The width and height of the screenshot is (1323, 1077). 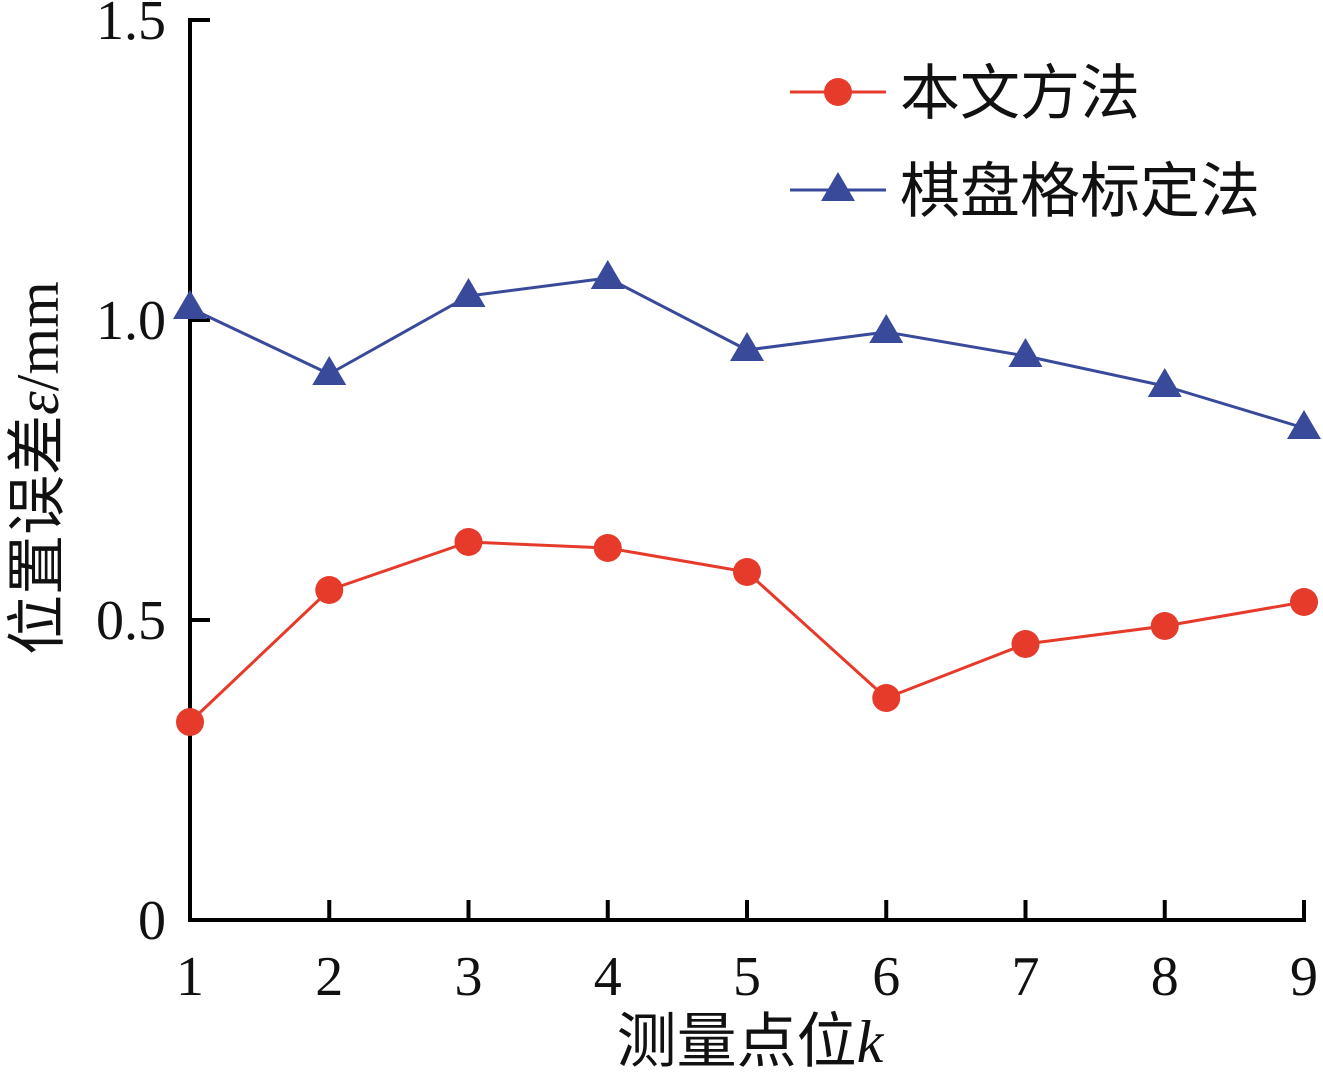 What do you see at coordinates (747, 977) in the screenshot?
I see `x-tick-label: 5` at bounding box center [747, 977].